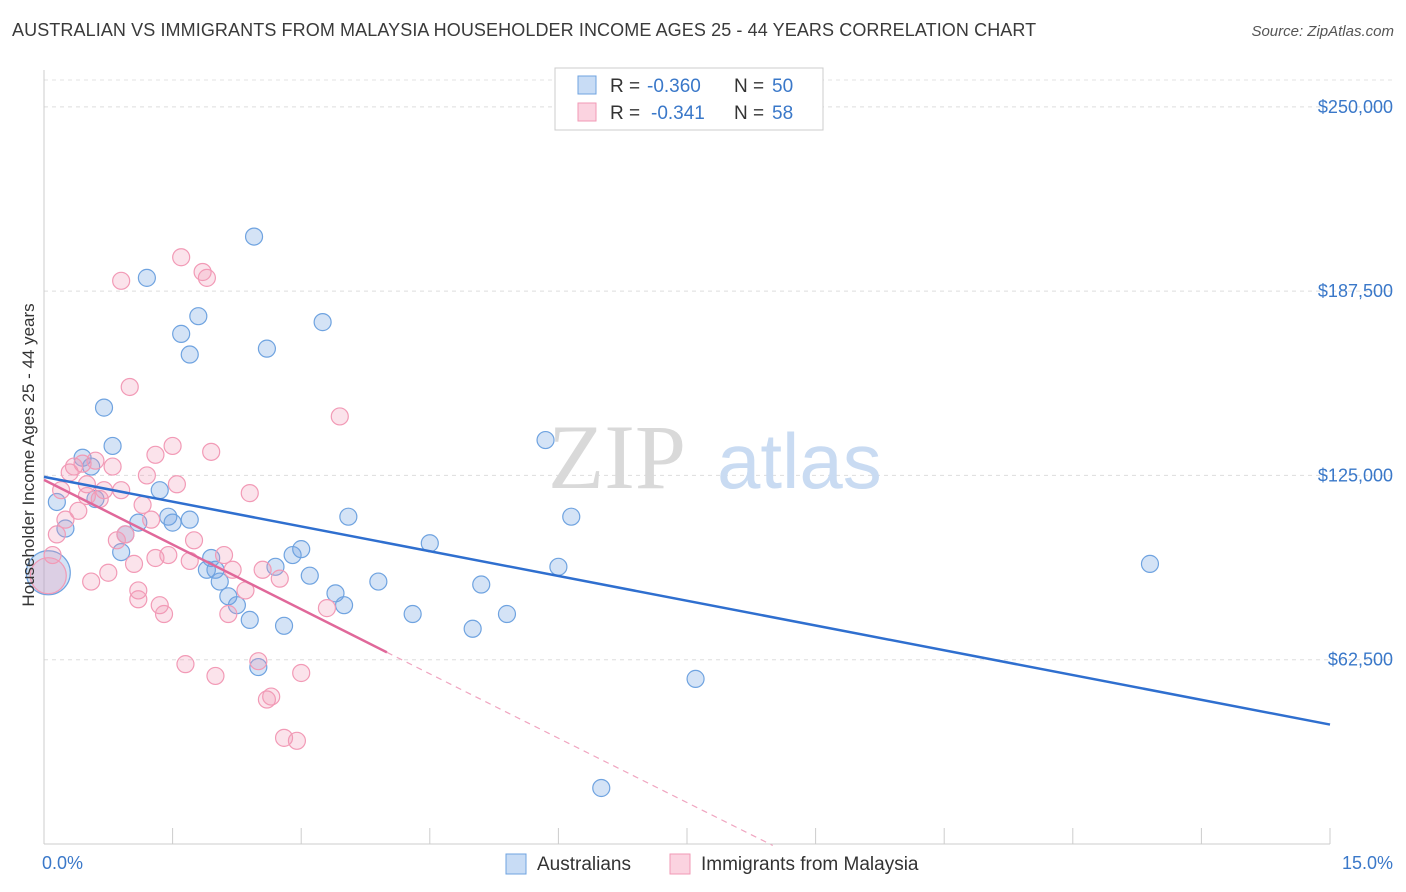  What do you see at coordinates (625, 113) in the screenshot?
I see `legend-r-label-2: R =` at bounding box center [625, 113].